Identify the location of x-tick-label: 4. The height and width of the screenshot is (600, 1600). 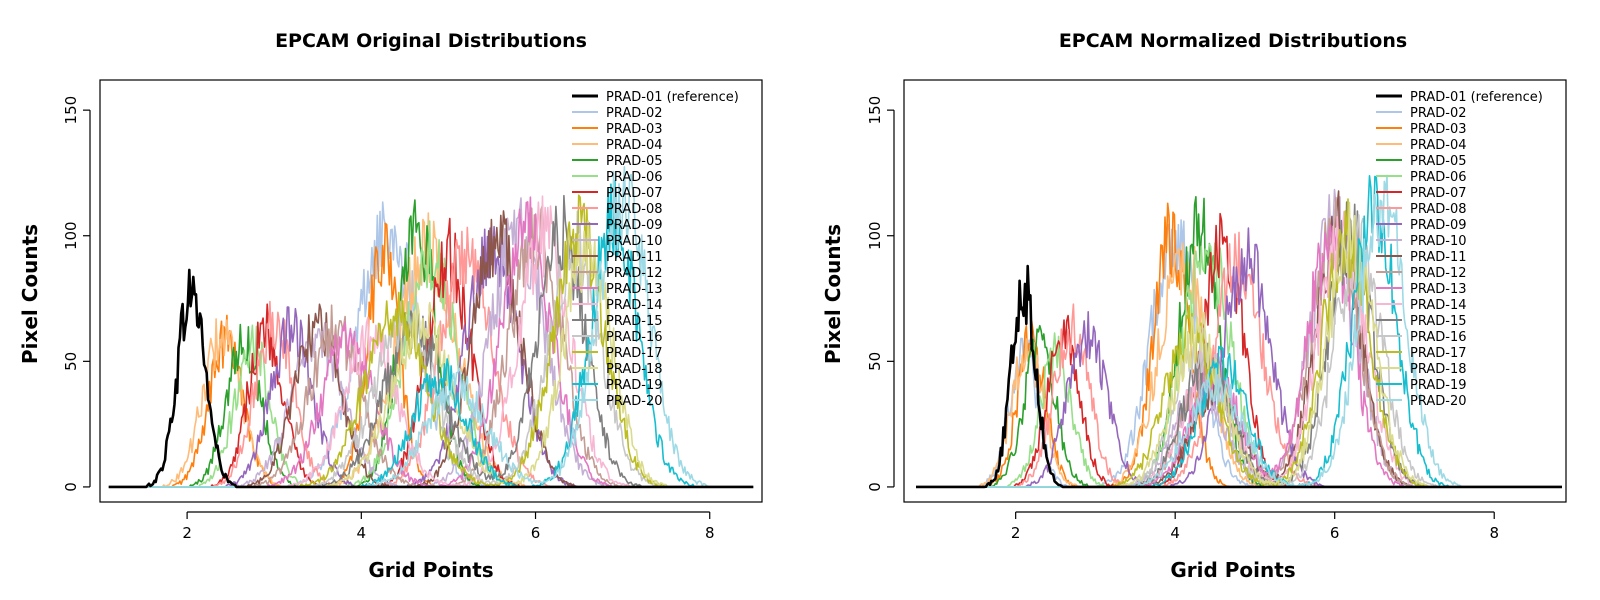
(362, 533).